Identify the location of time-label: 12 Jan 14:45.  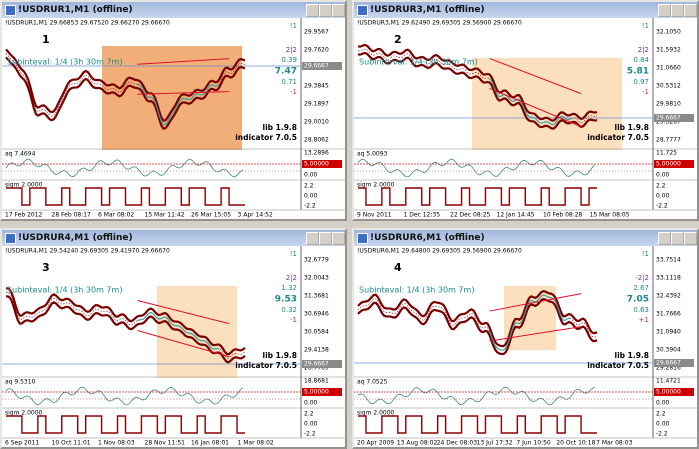
(516, 215).